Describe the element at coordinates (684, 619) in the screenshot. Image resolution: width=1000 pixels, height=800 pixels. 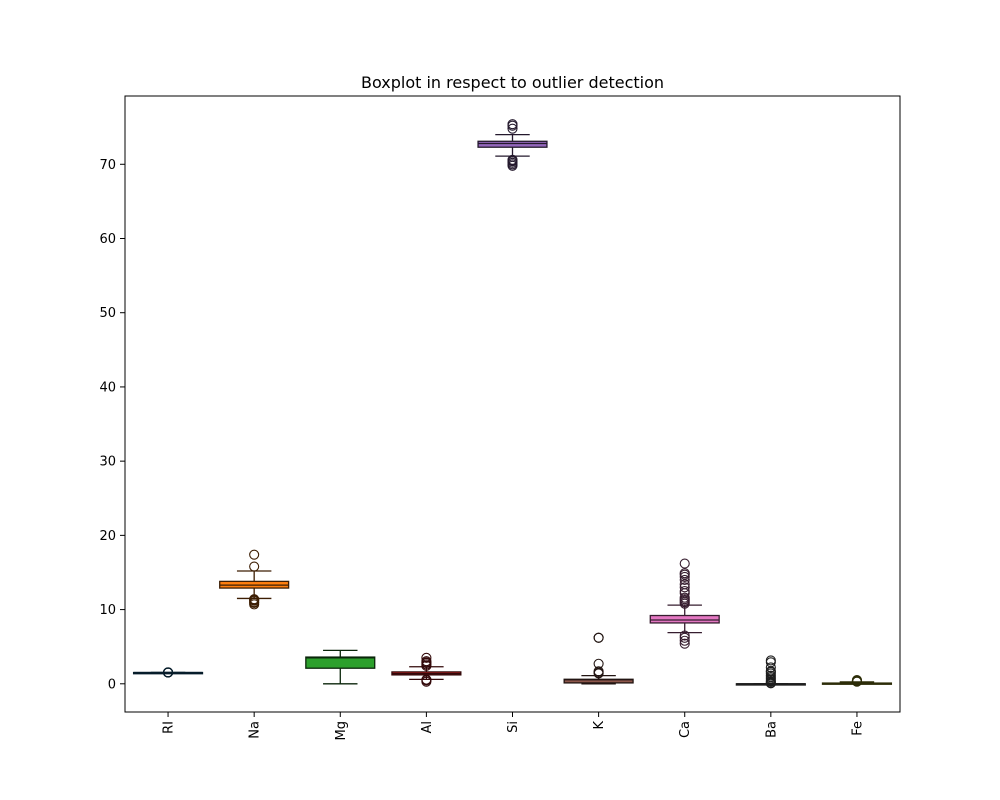
I see `box-ca` at that location.